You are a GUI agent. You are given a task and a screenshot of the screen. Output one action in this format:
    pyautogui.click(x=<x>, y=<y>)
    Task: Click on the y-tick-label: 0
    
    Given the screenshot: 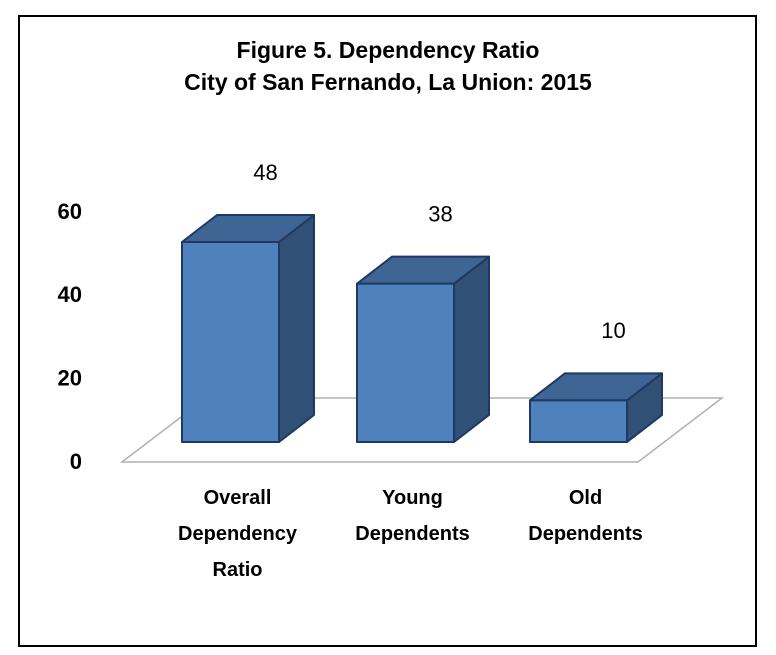 What is the action you would take?
    pyautogui.click(x=76, y=461)
    